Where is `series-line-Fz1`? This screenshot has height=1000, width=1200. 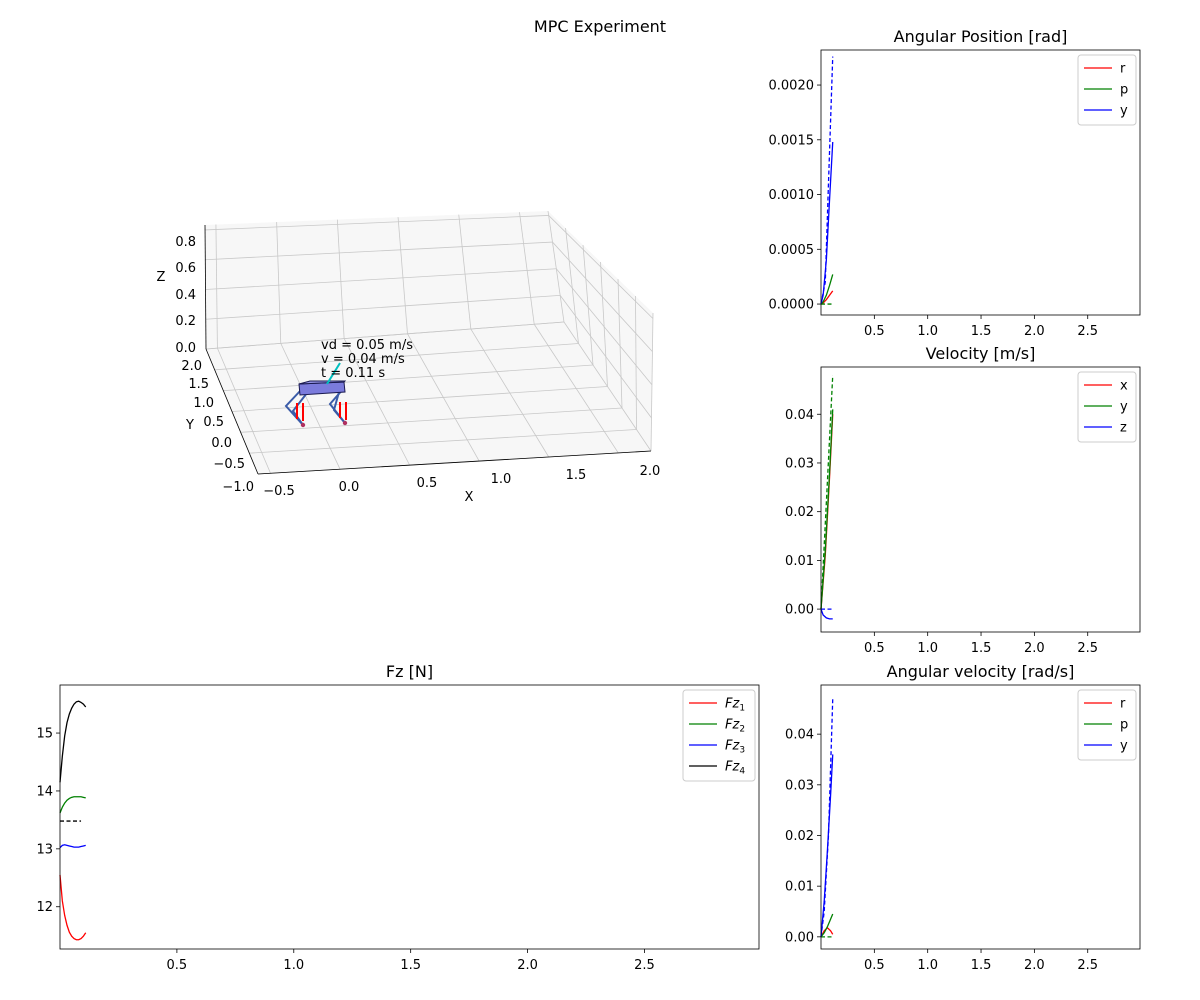
series-line-Fz1 is located at coordinates (73, 907).